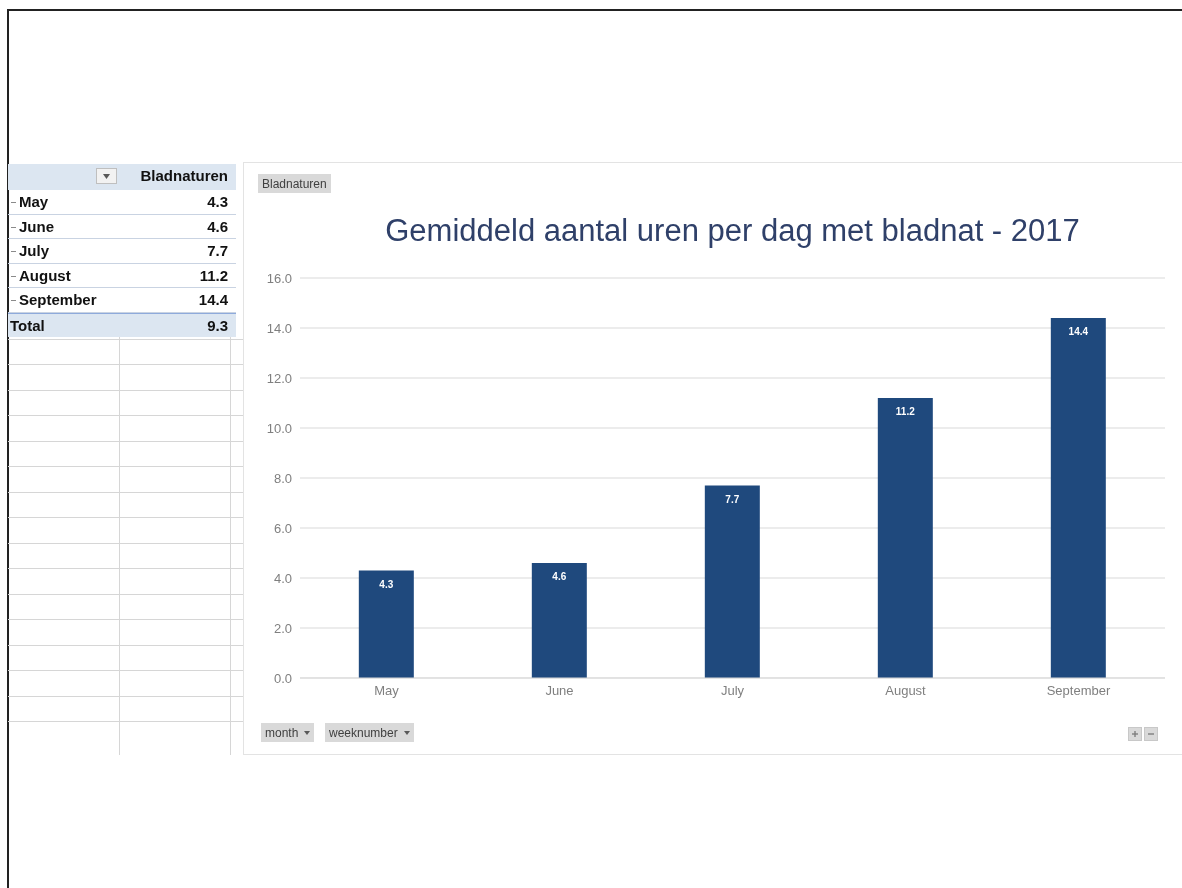 The width and height of the screenshot is (1182, 888). What do you see at coordinates (387, 691) in the screenshot?
I see `x-tick-label: May` at bounding box center [387, 691].